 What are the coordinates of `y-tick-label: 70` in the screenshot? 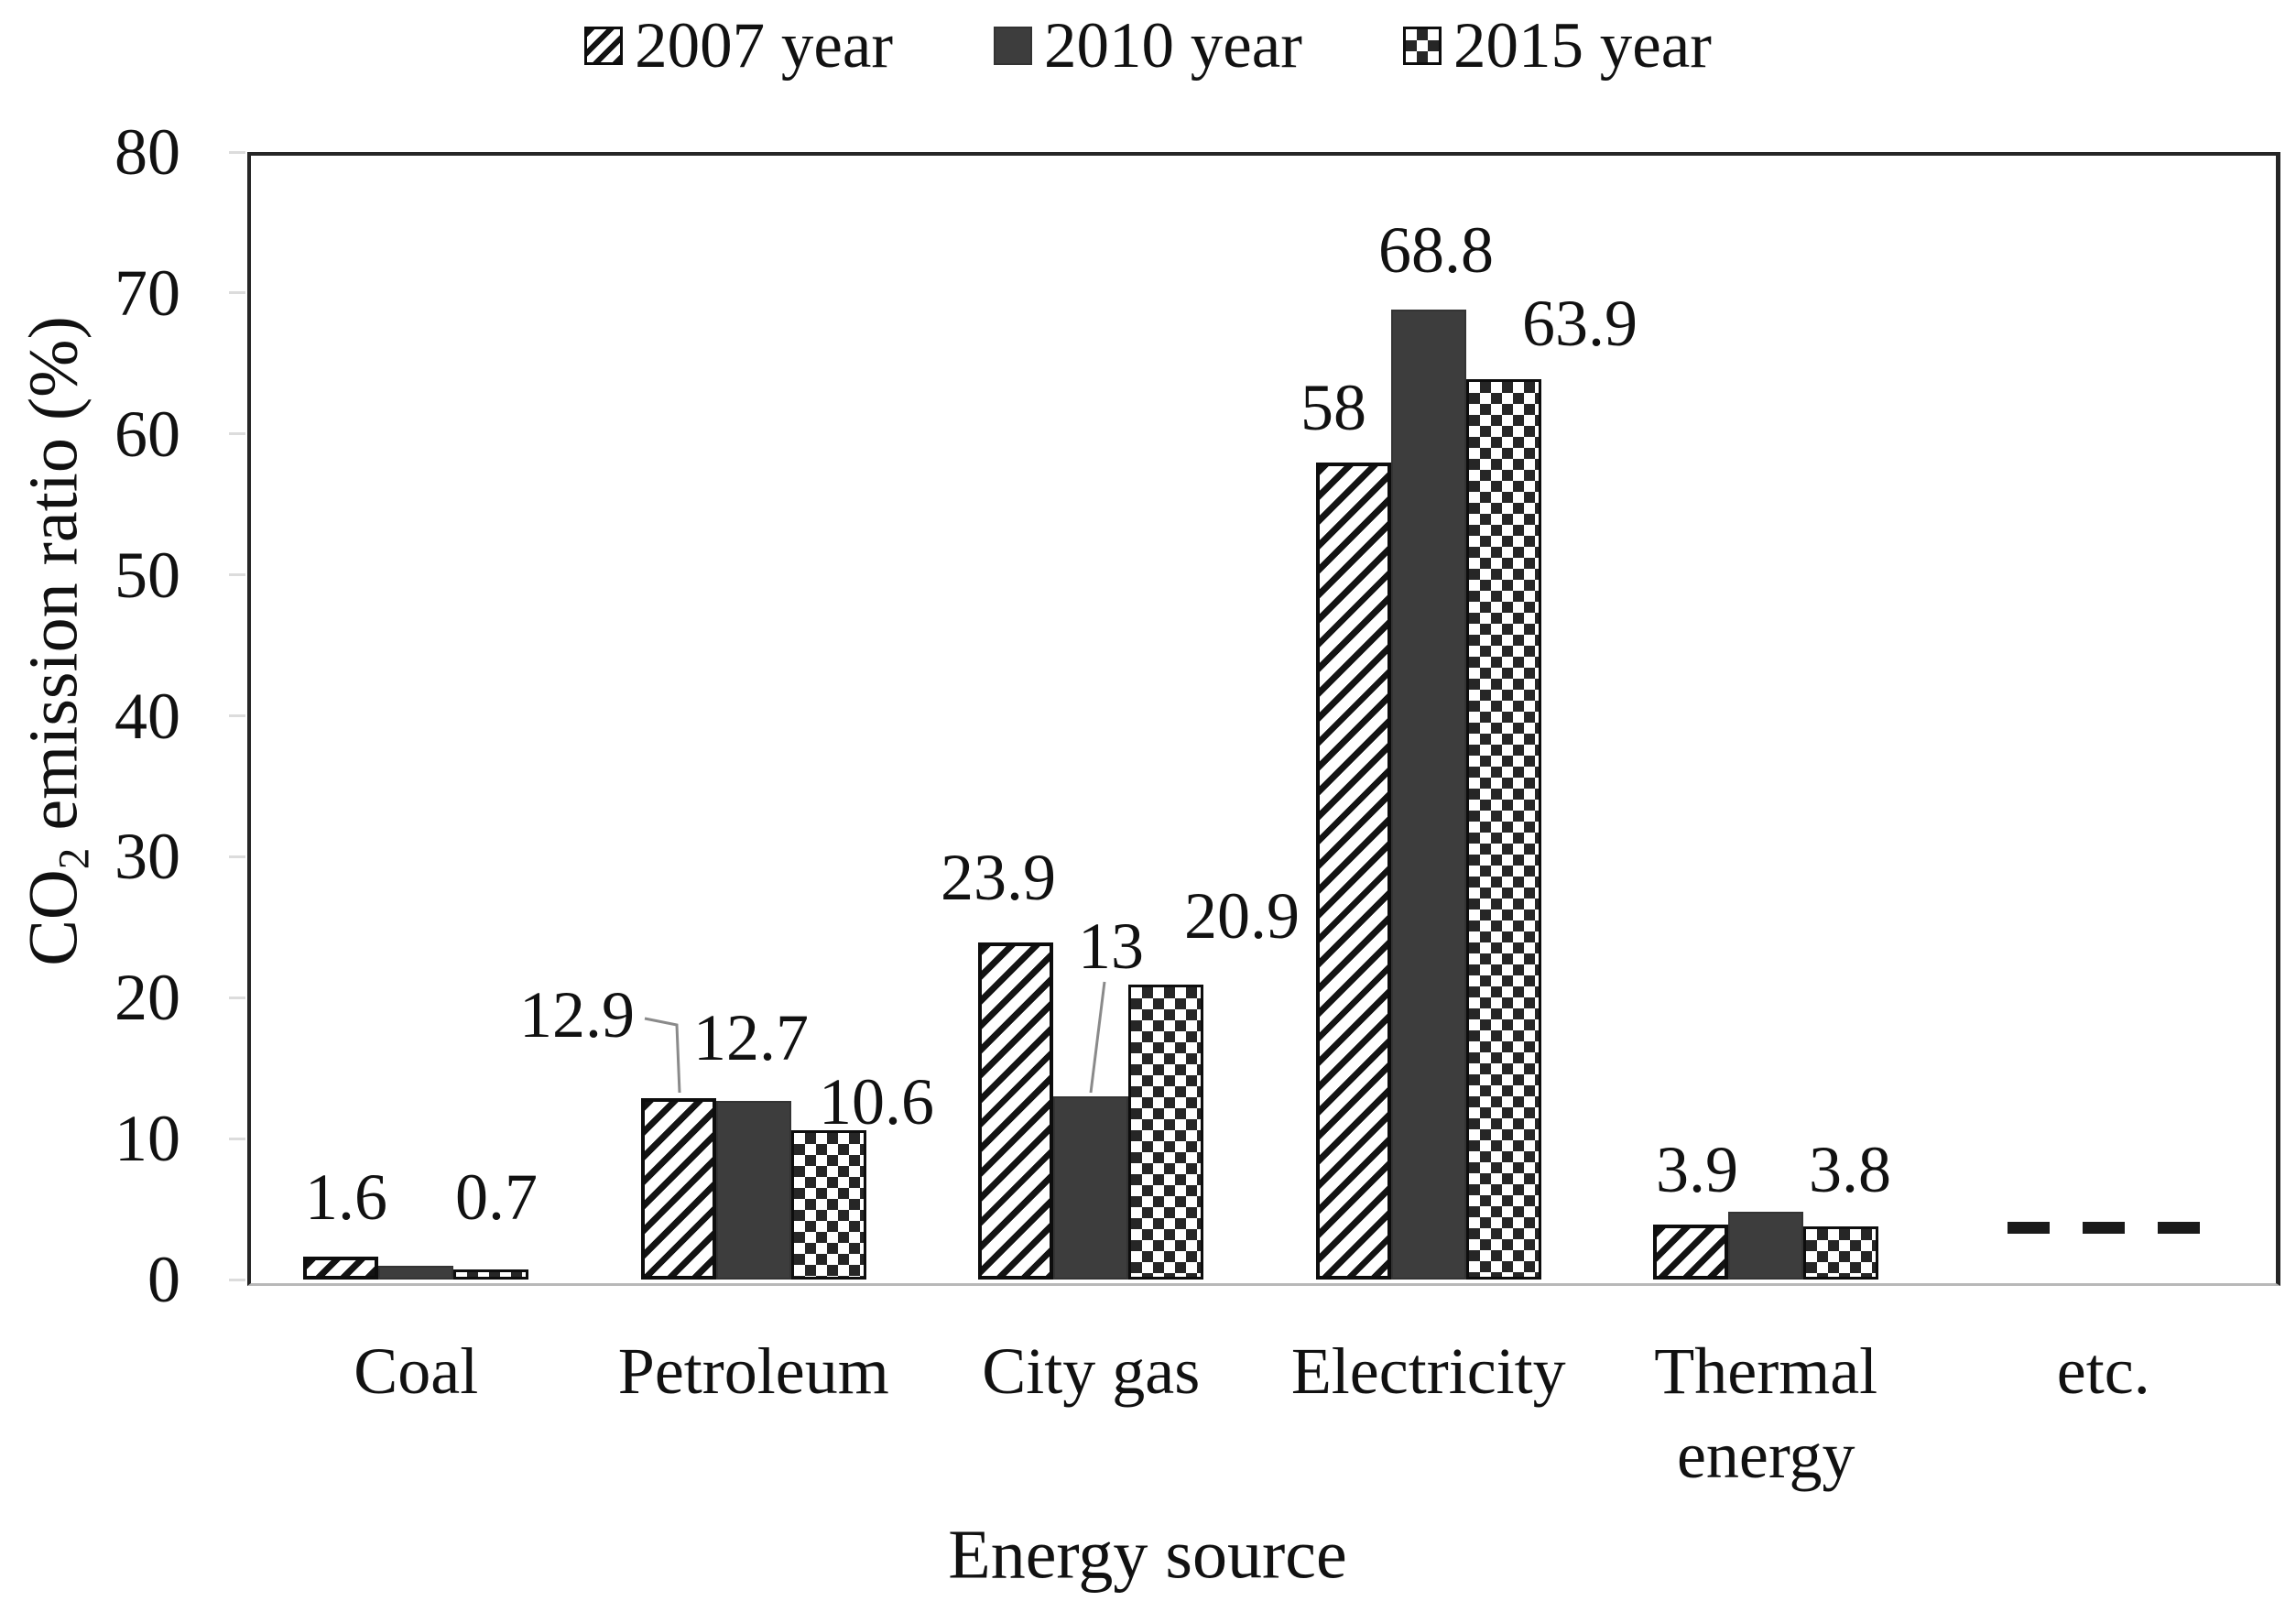 It's located at (147, 293).